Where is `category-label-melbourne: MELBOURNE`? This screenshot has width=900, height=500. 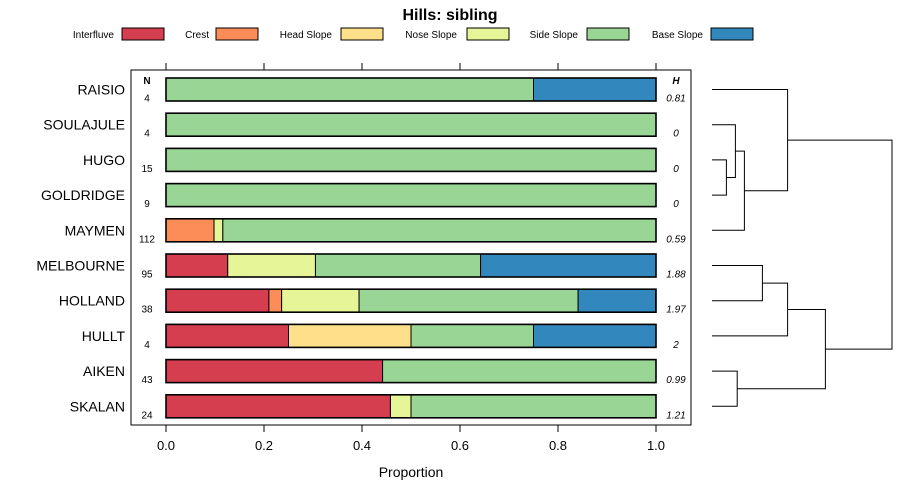
category-label-melbourne: MELBOURNE is located at coordinates (80, 266).